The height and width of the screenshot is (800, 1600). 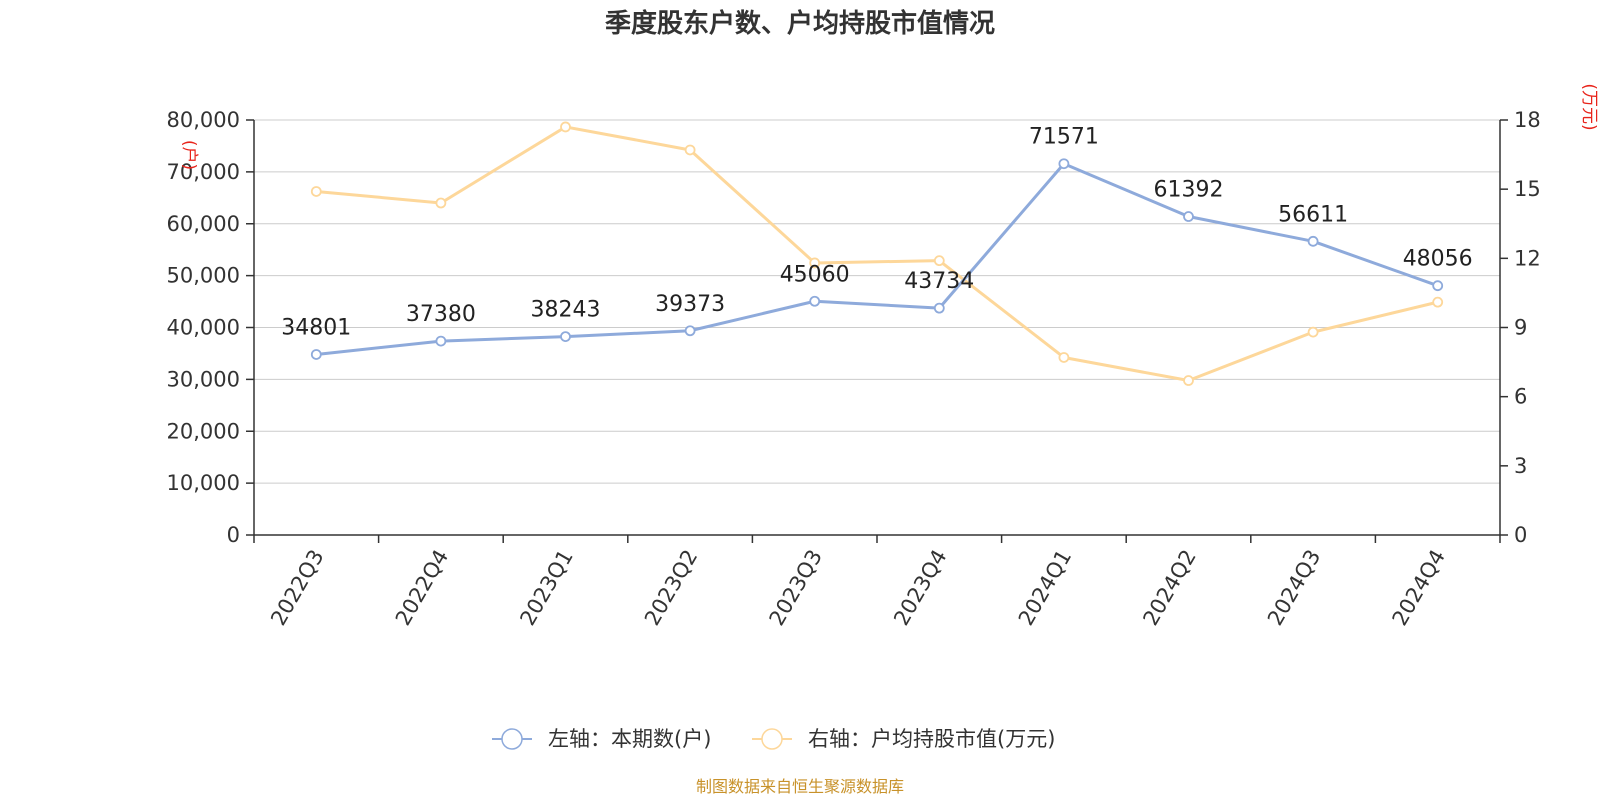 What do you see at coordinates (1189, 190) in the screenshot?
I see `data-label: 61392` at bounding box center [1189, 190].